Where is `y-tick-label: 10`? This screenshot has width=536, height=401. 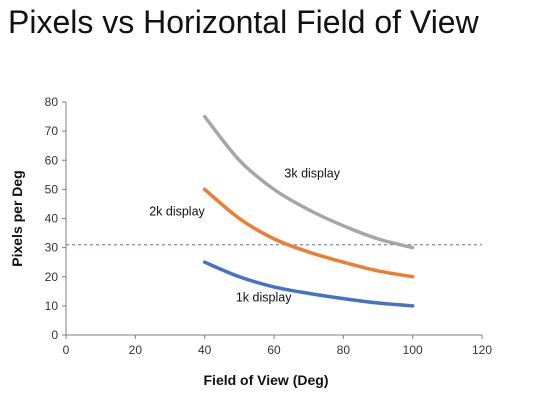 y-tick-label: 10 is located at coordinates (52, 306).